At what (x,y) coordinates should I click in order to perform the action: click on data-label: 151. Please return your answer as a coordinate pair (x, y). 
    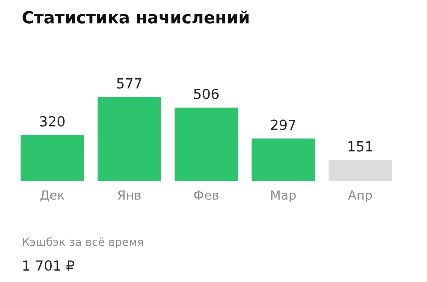
    Looking at the image, I should click on (360, 147).